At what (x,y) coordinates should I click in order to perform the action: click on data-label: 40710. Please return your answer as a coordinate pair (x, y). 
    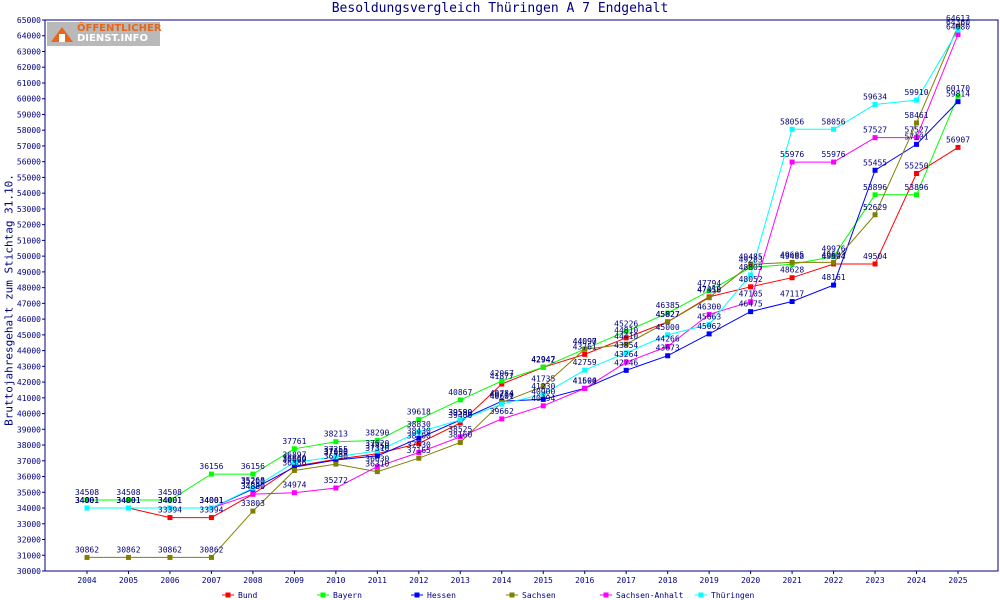
    Looking at the image, I should click on (502, 394).